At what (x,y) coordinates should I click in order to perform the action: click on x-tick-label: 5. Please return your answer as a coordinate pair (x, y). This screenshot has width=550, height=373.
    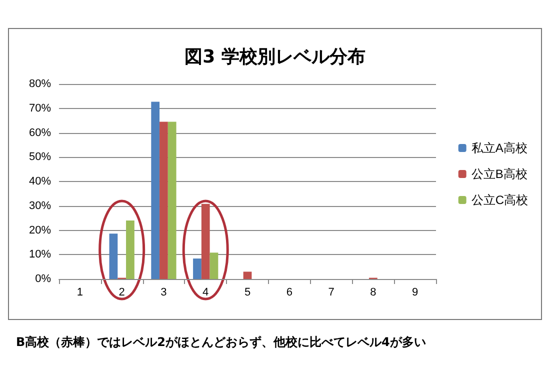
    Looking at the image, I should click on (247, 292).